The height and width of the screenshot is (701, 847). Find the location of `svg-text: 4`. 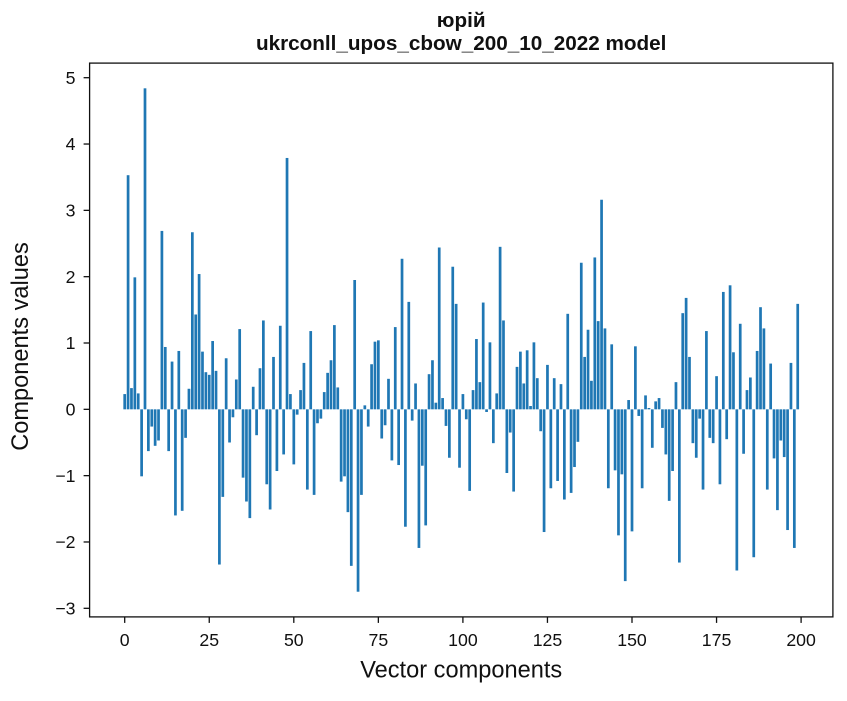

svg-text: 4 is located at coordinates (71, 144).